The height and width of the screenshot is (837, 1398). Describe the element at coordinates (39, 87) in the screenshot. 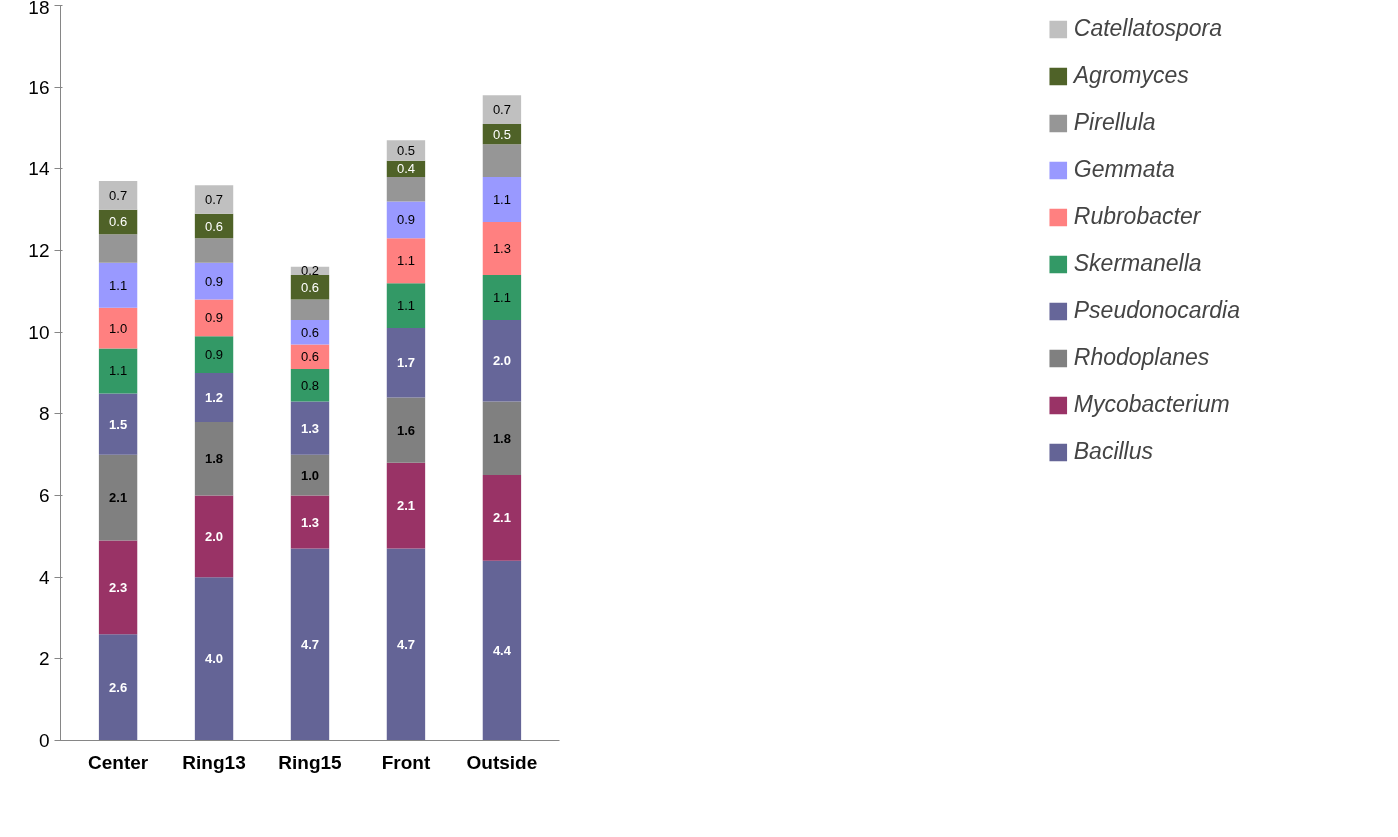

I see `y-tick-label: 16` at that location.